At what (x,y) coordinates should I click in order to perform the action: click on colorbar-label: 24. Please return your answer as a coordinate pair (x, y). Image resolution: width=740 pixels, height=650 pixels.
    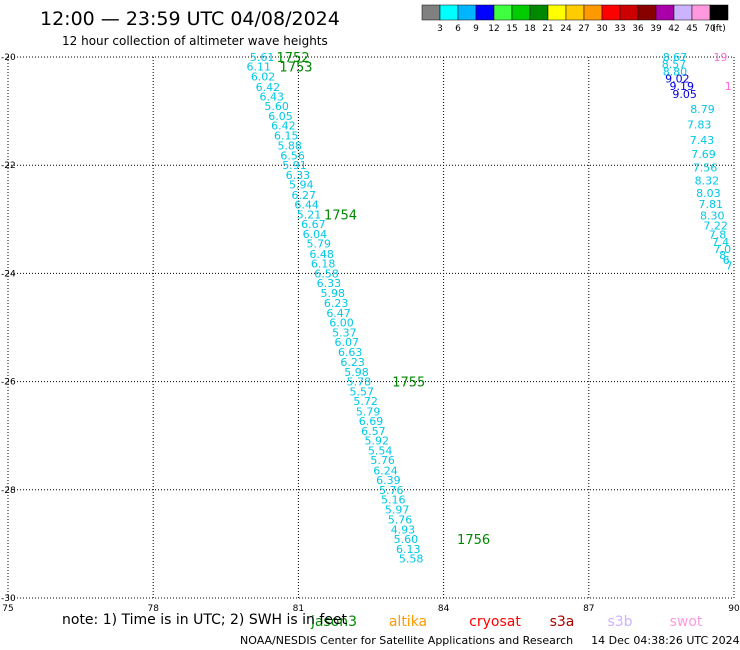
    Looking at the image, I should click on (566, 29).